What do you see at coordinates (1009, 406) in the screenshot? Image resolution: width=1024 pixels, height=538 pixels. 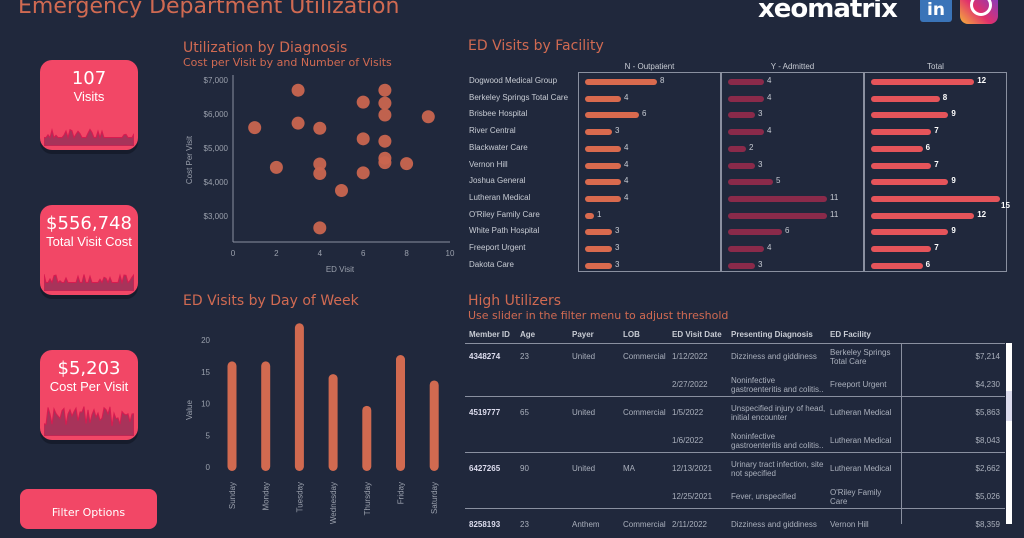 I see `scrollbar-thumb` at bounding box center [1009, 406].